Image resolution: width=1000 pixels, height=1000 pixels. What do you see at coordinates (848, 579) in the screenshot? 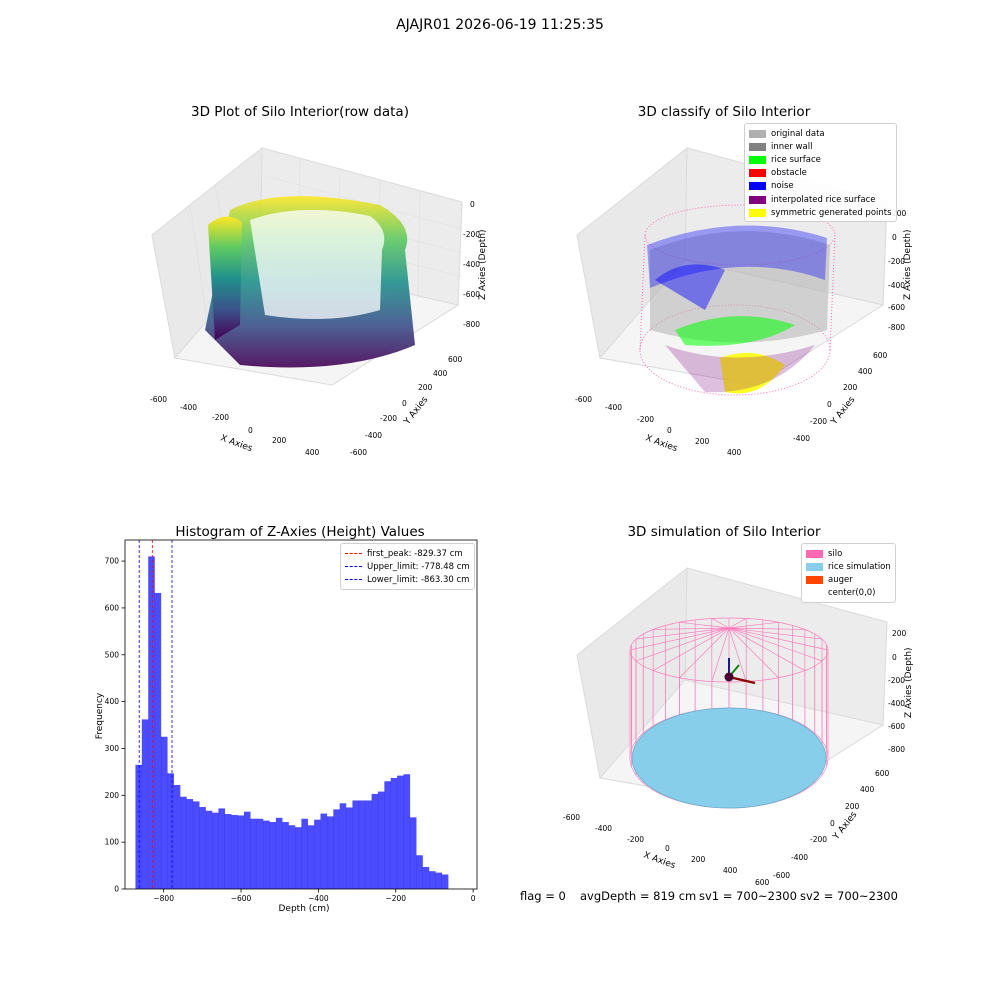
I see `legend-item: auger` at bounding box center [848, 579].